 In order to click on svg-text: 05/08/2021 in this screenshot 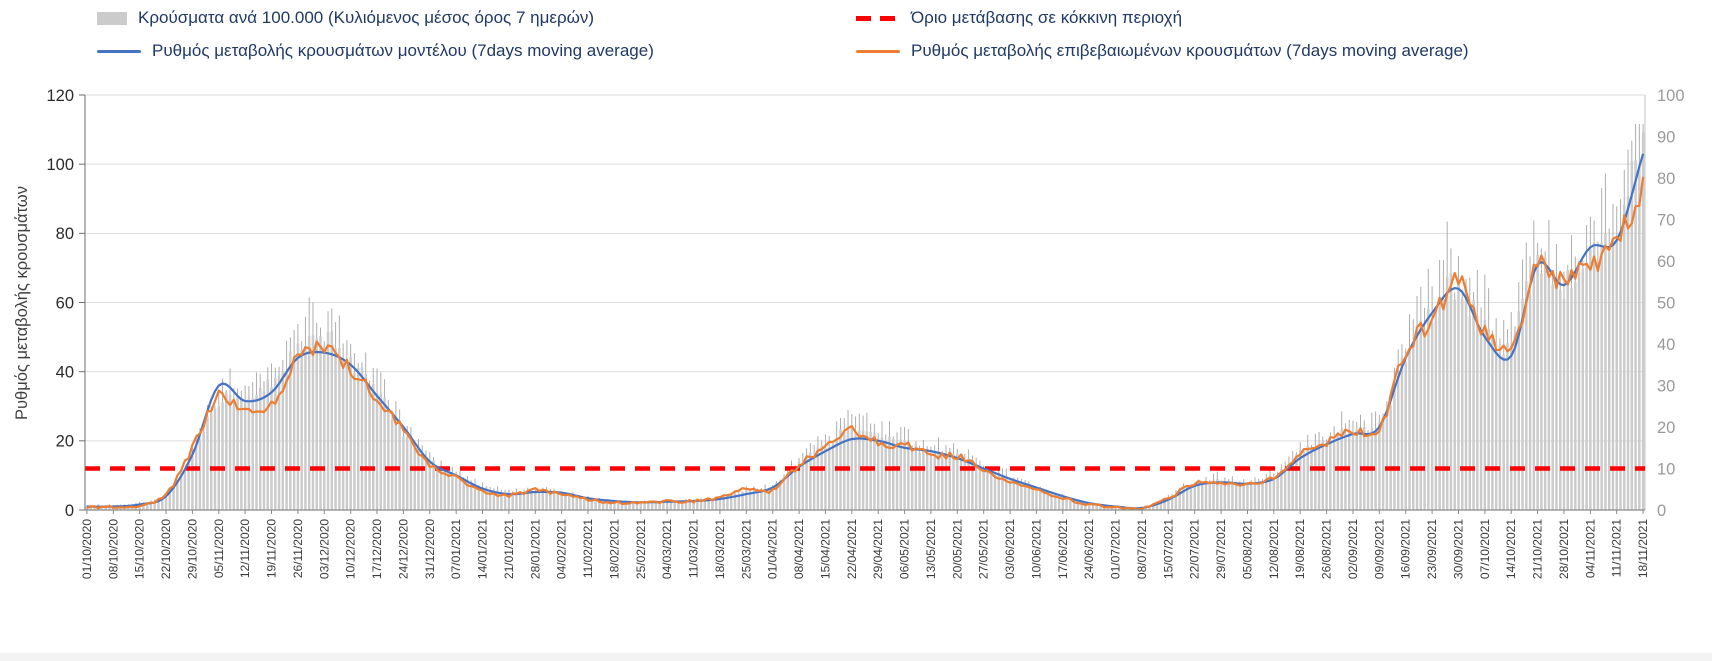, I will do `click(1248, 549)`.